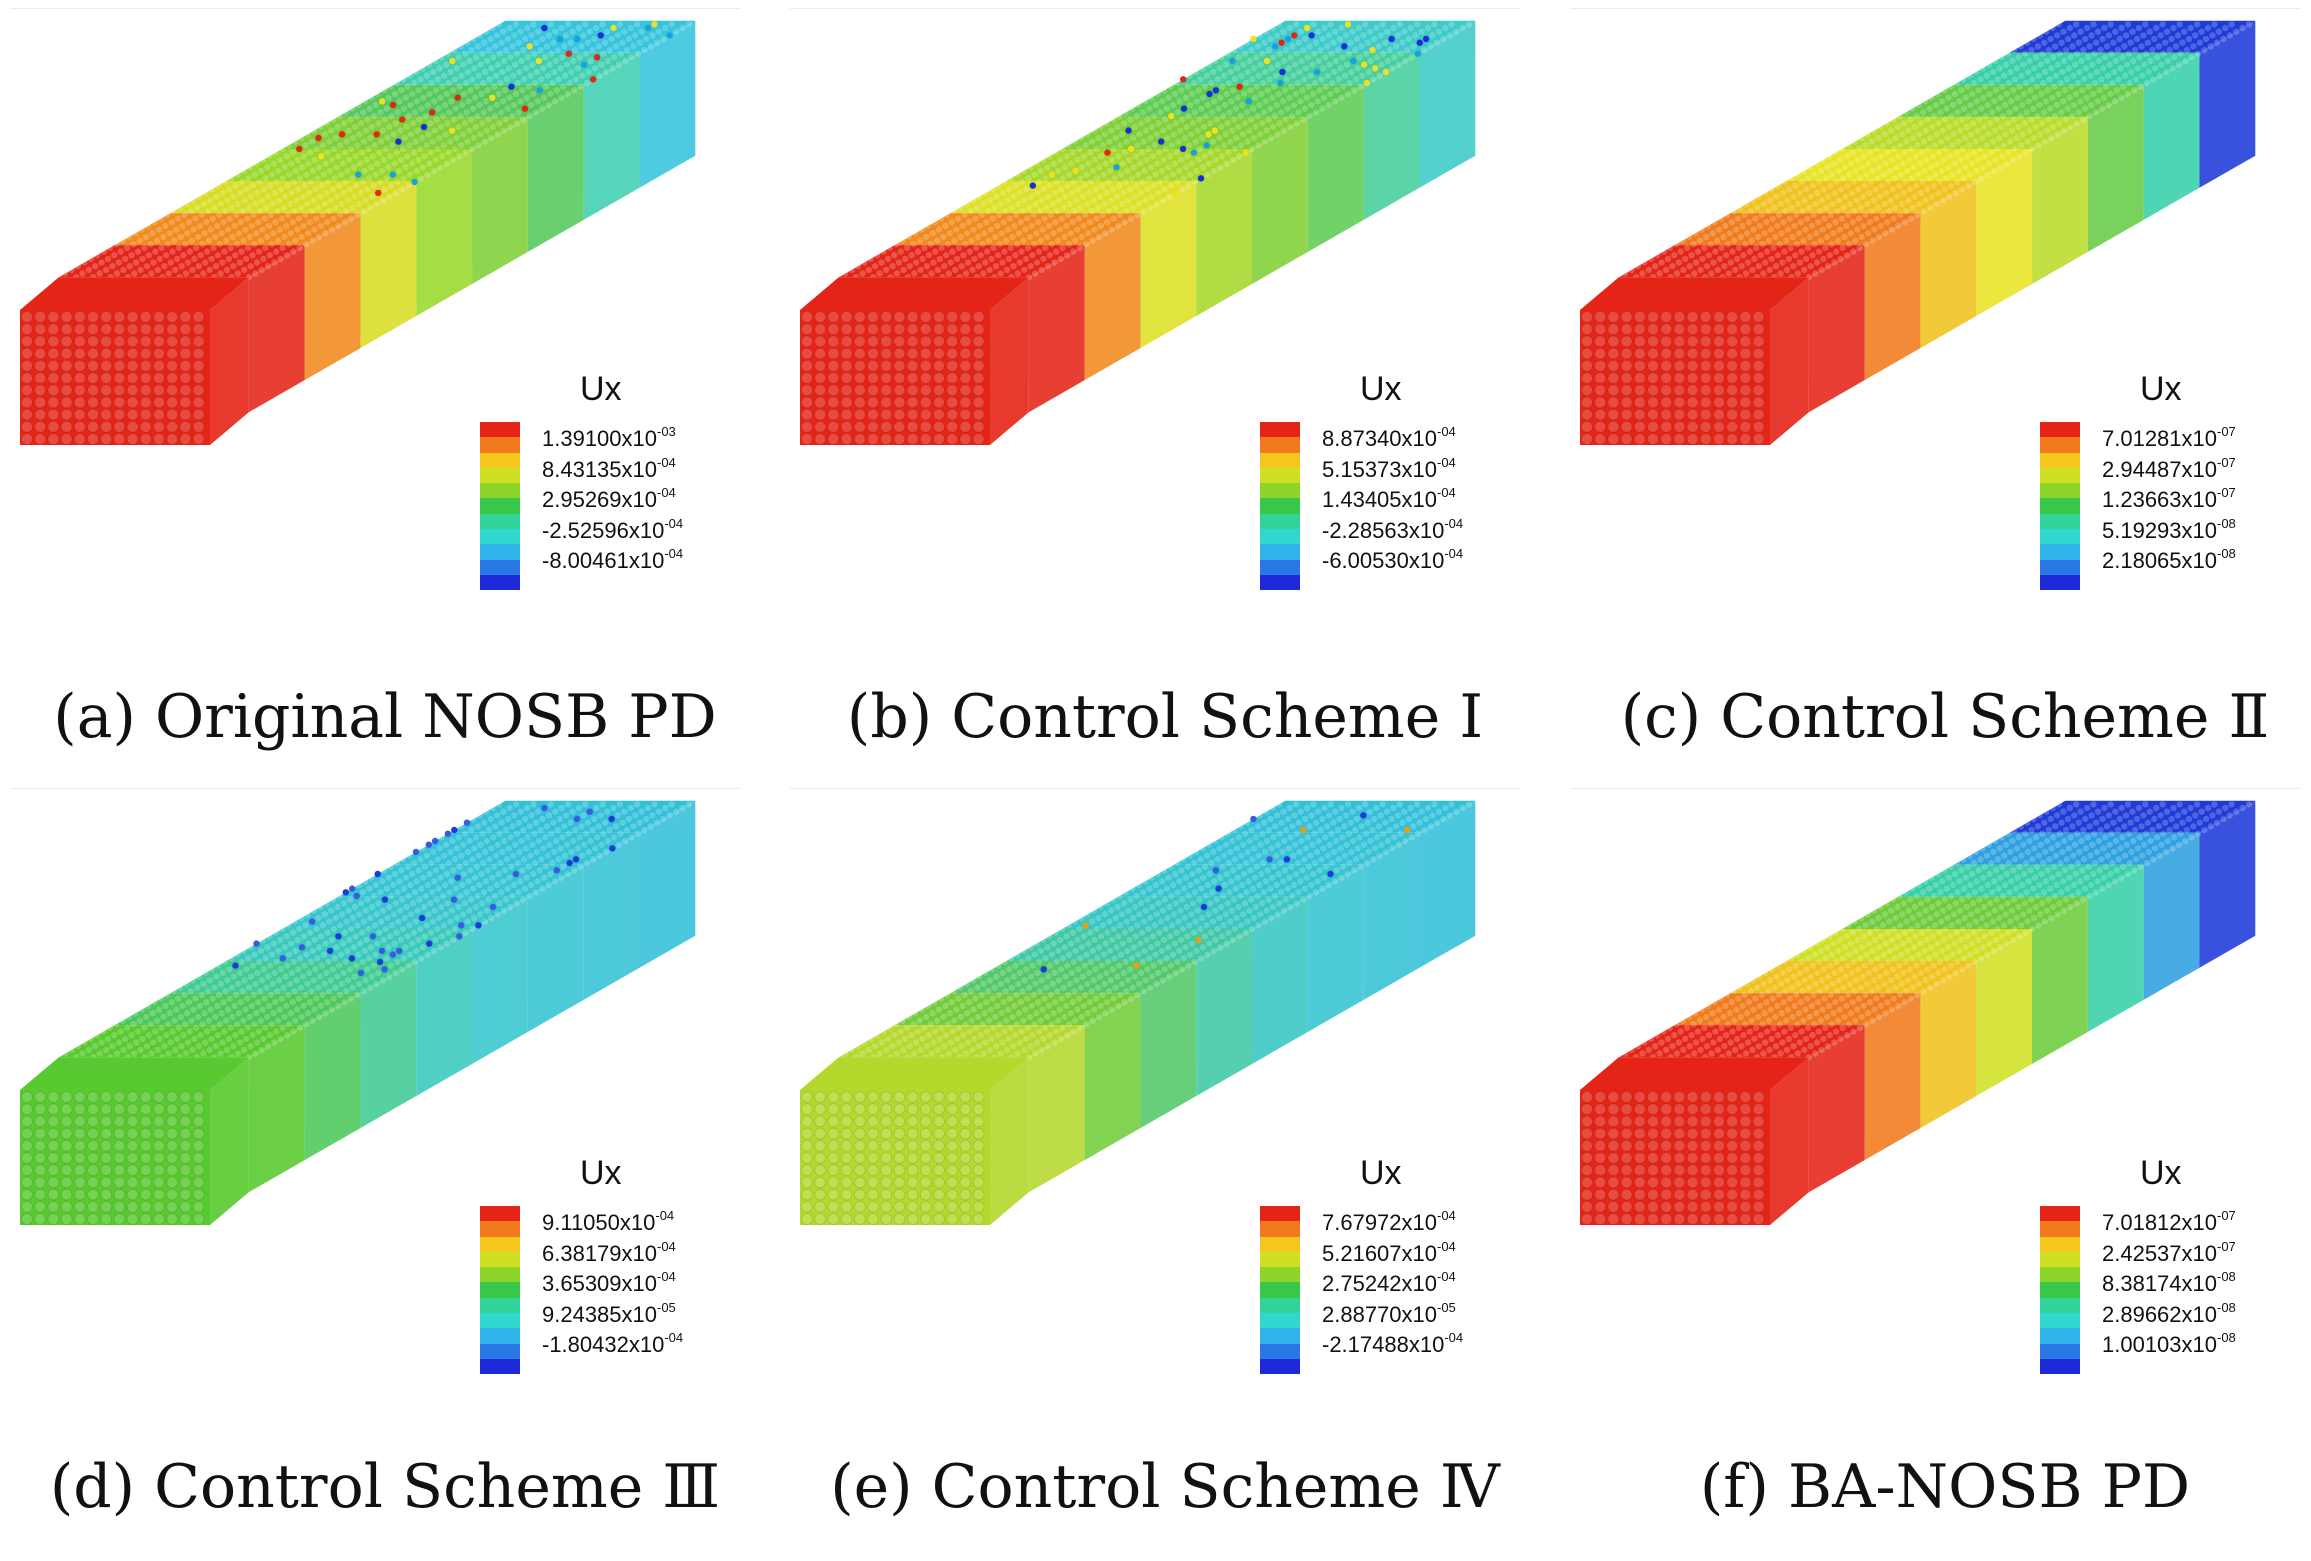 Image resolution: width=2311 pixels, height=1561 pixels. What do you see at coordinates (1741, 261) in the screenshot?
I see `beam-top-segment` at bounding box center [1741, 261].